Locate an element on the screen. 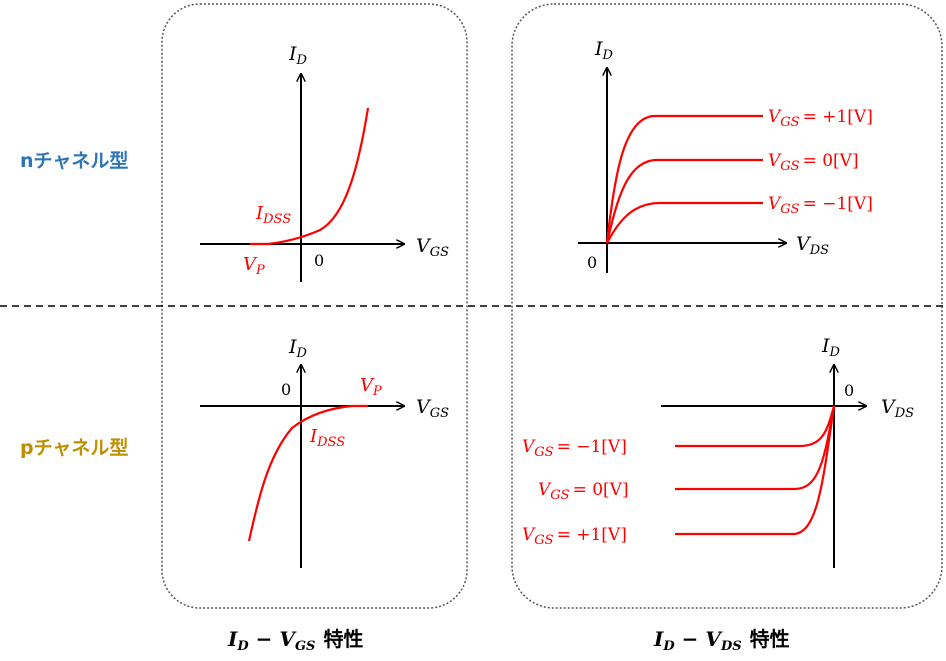 This screenshot has height=661, width=946. caption-id-vds: ID − VDS 特性 is located at coordinates (721, 640).